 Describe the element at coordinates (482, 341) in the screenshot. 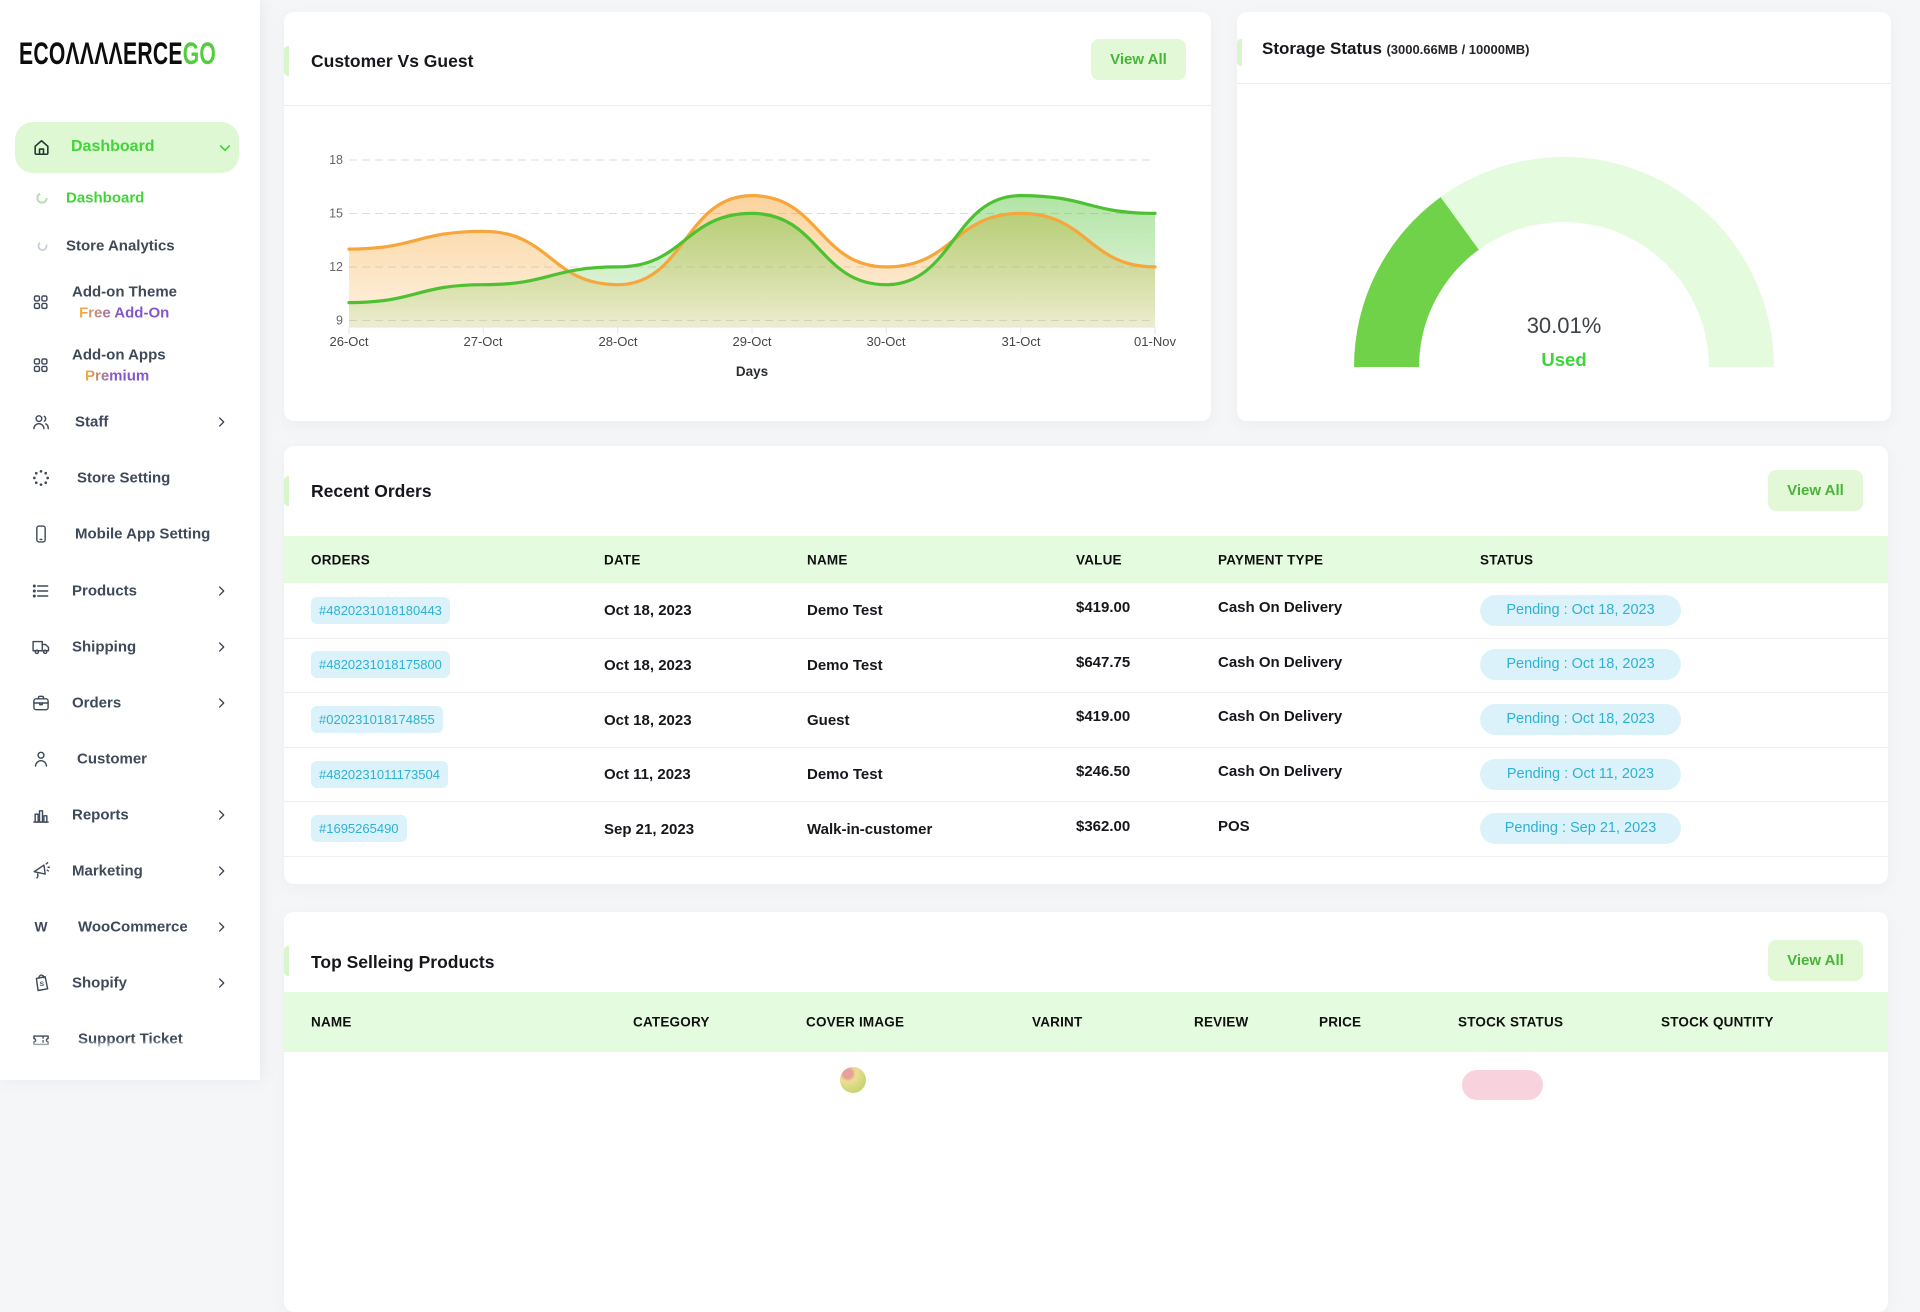

I see `svg-text: 27-Oct` at that location.